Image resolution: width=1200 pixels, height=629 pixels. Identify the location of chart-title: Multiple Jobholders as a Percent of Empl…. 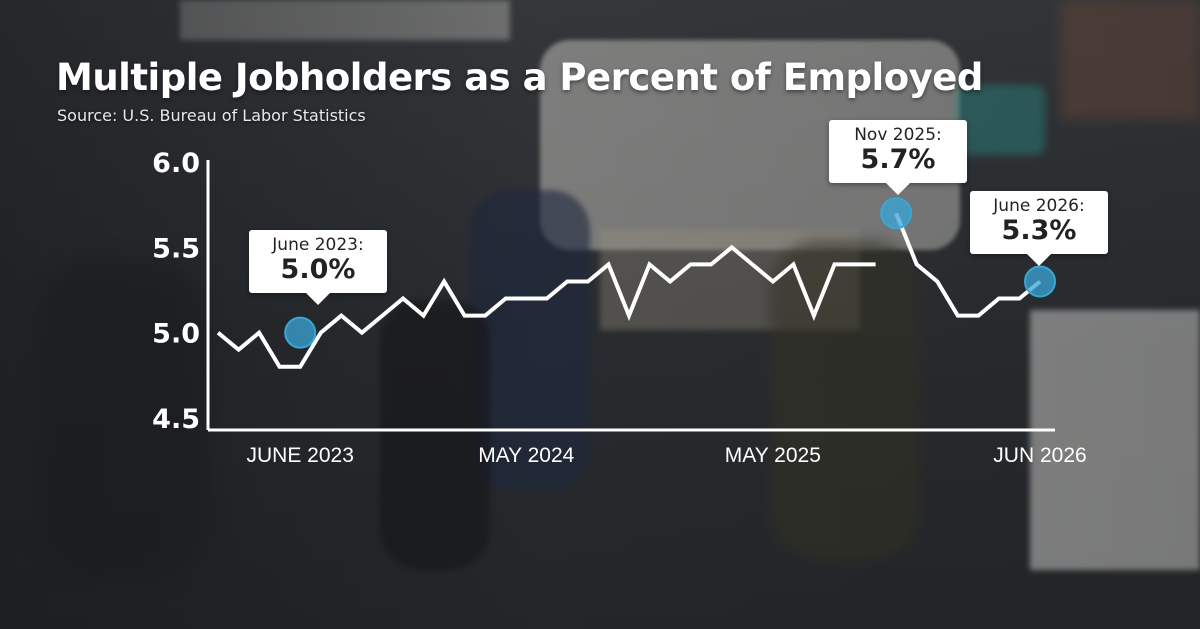
(519, 77).